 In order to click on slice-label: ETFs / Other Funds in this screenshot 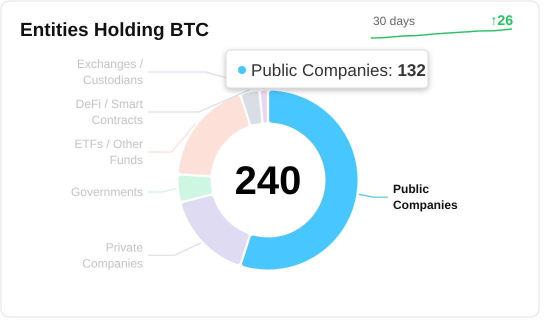, I will do `click(108, 152)`.